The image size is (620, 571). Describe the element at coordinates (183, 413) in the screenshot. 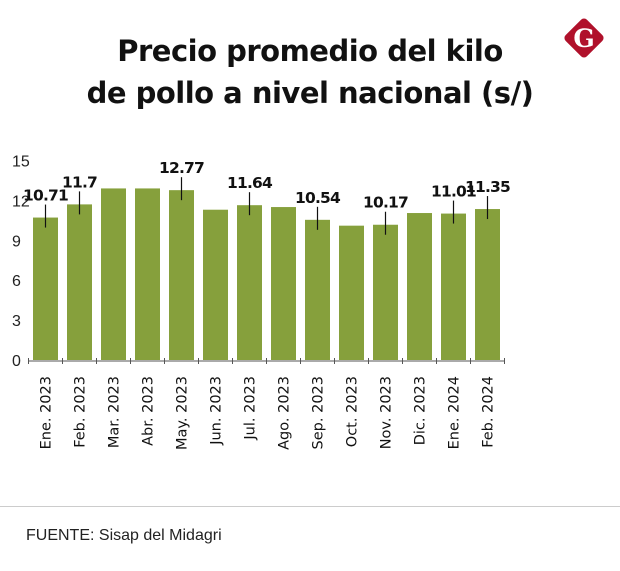

I see `x-tick-label: May. 2023` at that location.